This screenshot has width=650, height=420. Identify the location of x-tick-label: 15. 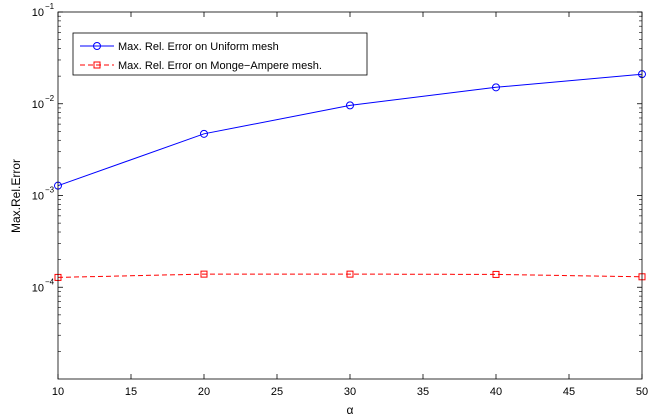
(131, 392).